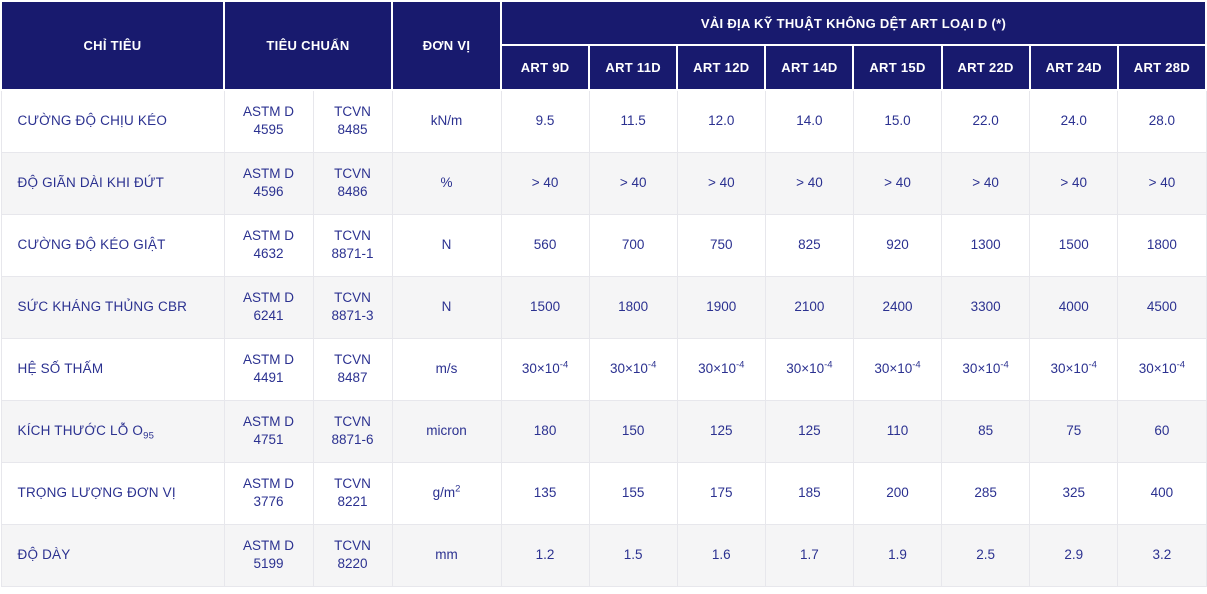 The height and width of the screenshot is (594, 1207). I want to click on header-product-art-15d: ART 15D, so click(897, 67).